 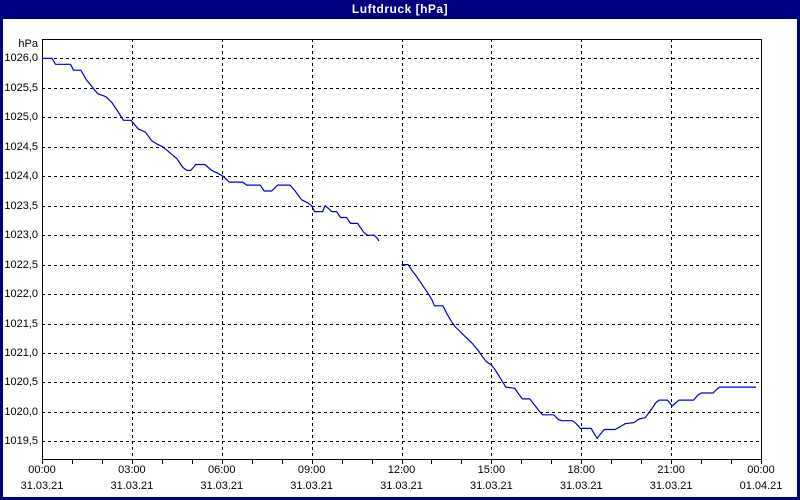 What do you see at coordinates (491, 470) in the screenshot?
I see `x-axis-time-label: 15:00` at bounding box center [491, 470].